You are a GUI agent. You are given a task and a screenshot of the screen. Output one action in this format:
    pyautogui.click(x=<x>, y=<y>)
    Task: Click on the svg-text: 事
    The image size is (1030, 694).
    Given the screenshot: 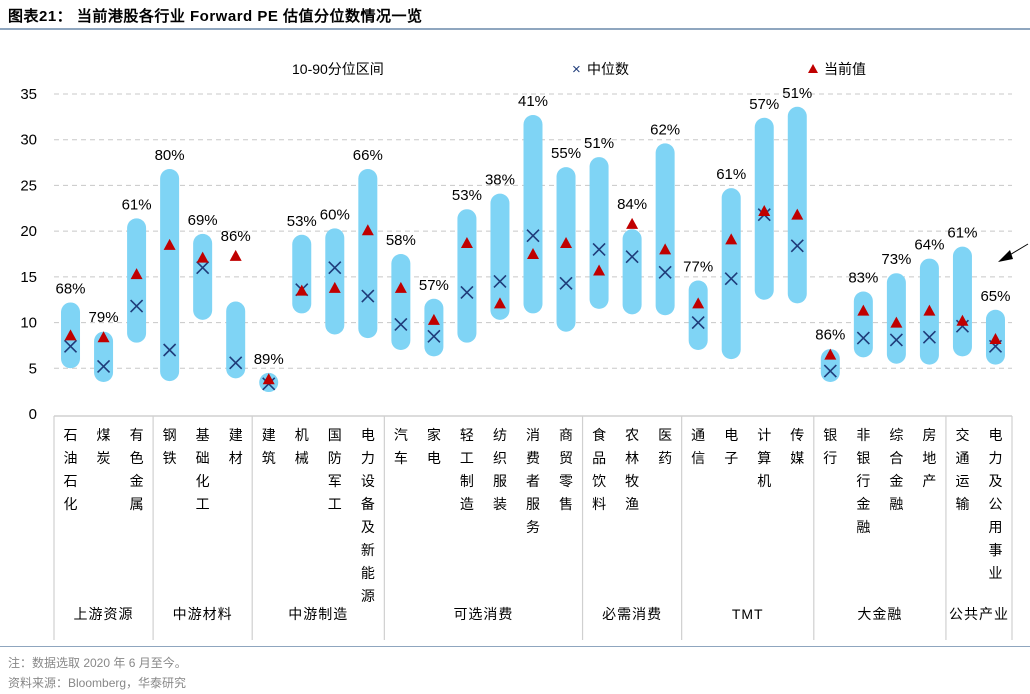 What is the action you would take?
    pyautogui.click(x=995, y=550)
    